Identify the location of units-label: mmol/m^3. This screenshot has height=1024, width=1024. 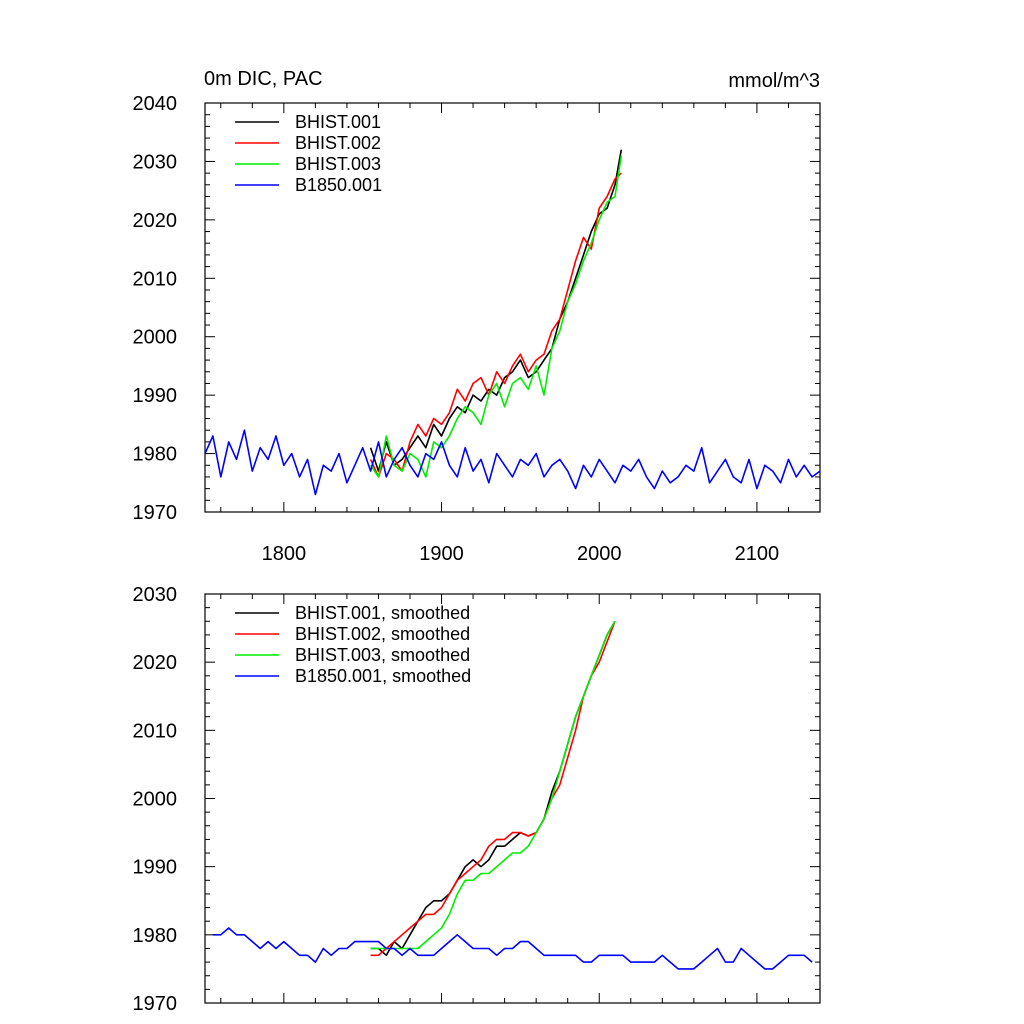
(774, 81).